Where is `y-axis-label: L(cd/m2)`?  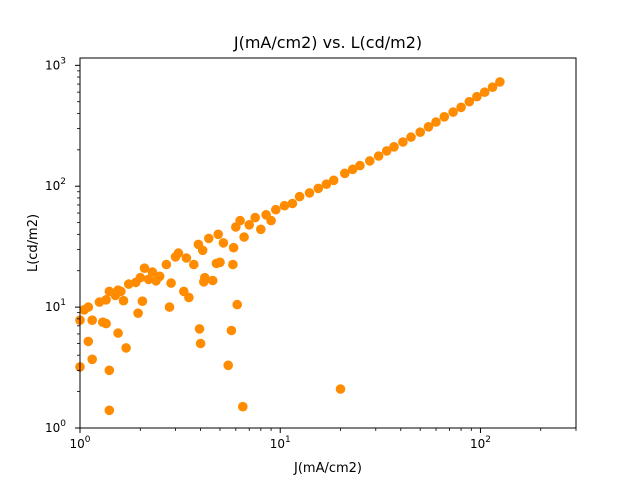
y-axis-label: L(cd/m2) is located at coordinates (33, 243).